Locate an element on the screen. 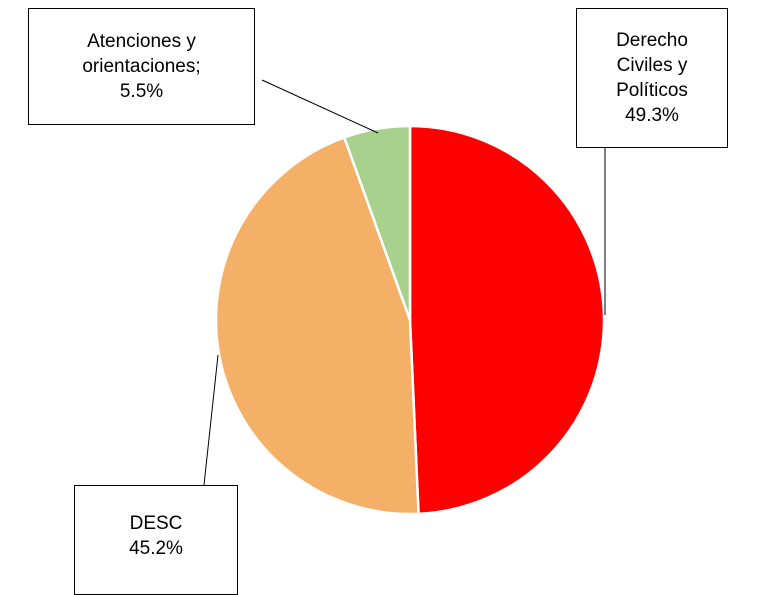  category-label: DESC is located at coordinates (156, 523).